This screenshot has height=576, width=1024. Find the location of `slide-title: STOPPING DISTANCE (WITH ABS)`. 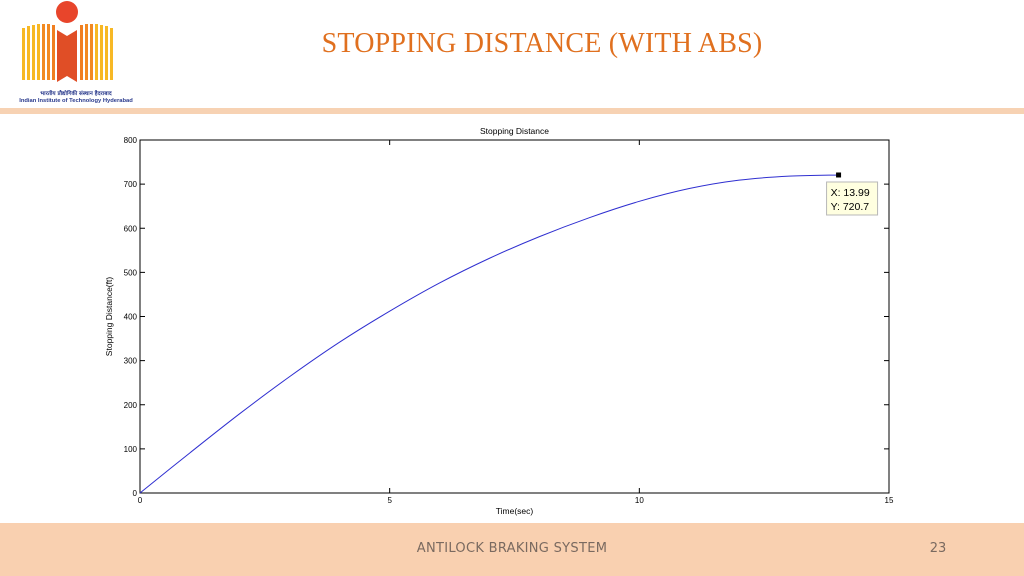

slide-title: STOPPING DISTANCE (WITH ABS) is located at coordinates (542, 43).